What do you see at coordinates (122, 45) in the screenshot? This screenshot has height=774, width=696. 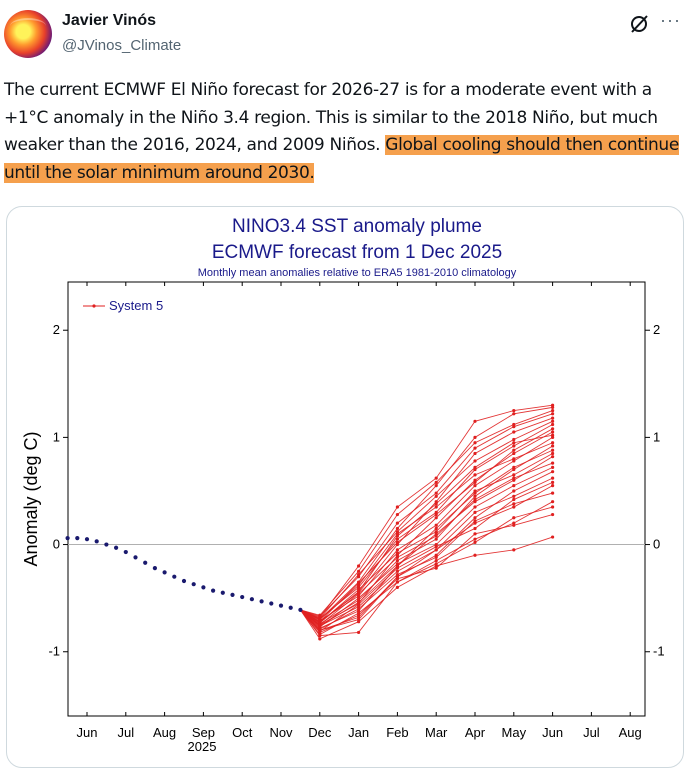 I see `author-handle: @JVinos_Climate` at bounding box center [122, 45].